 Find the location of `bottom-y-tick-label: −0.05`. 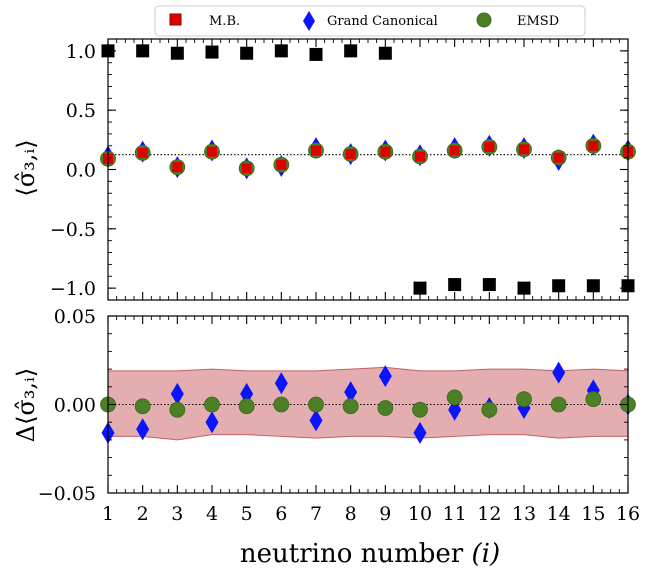

bottom-y-tick-label: −0.05 is located at coordinates (67, 494).